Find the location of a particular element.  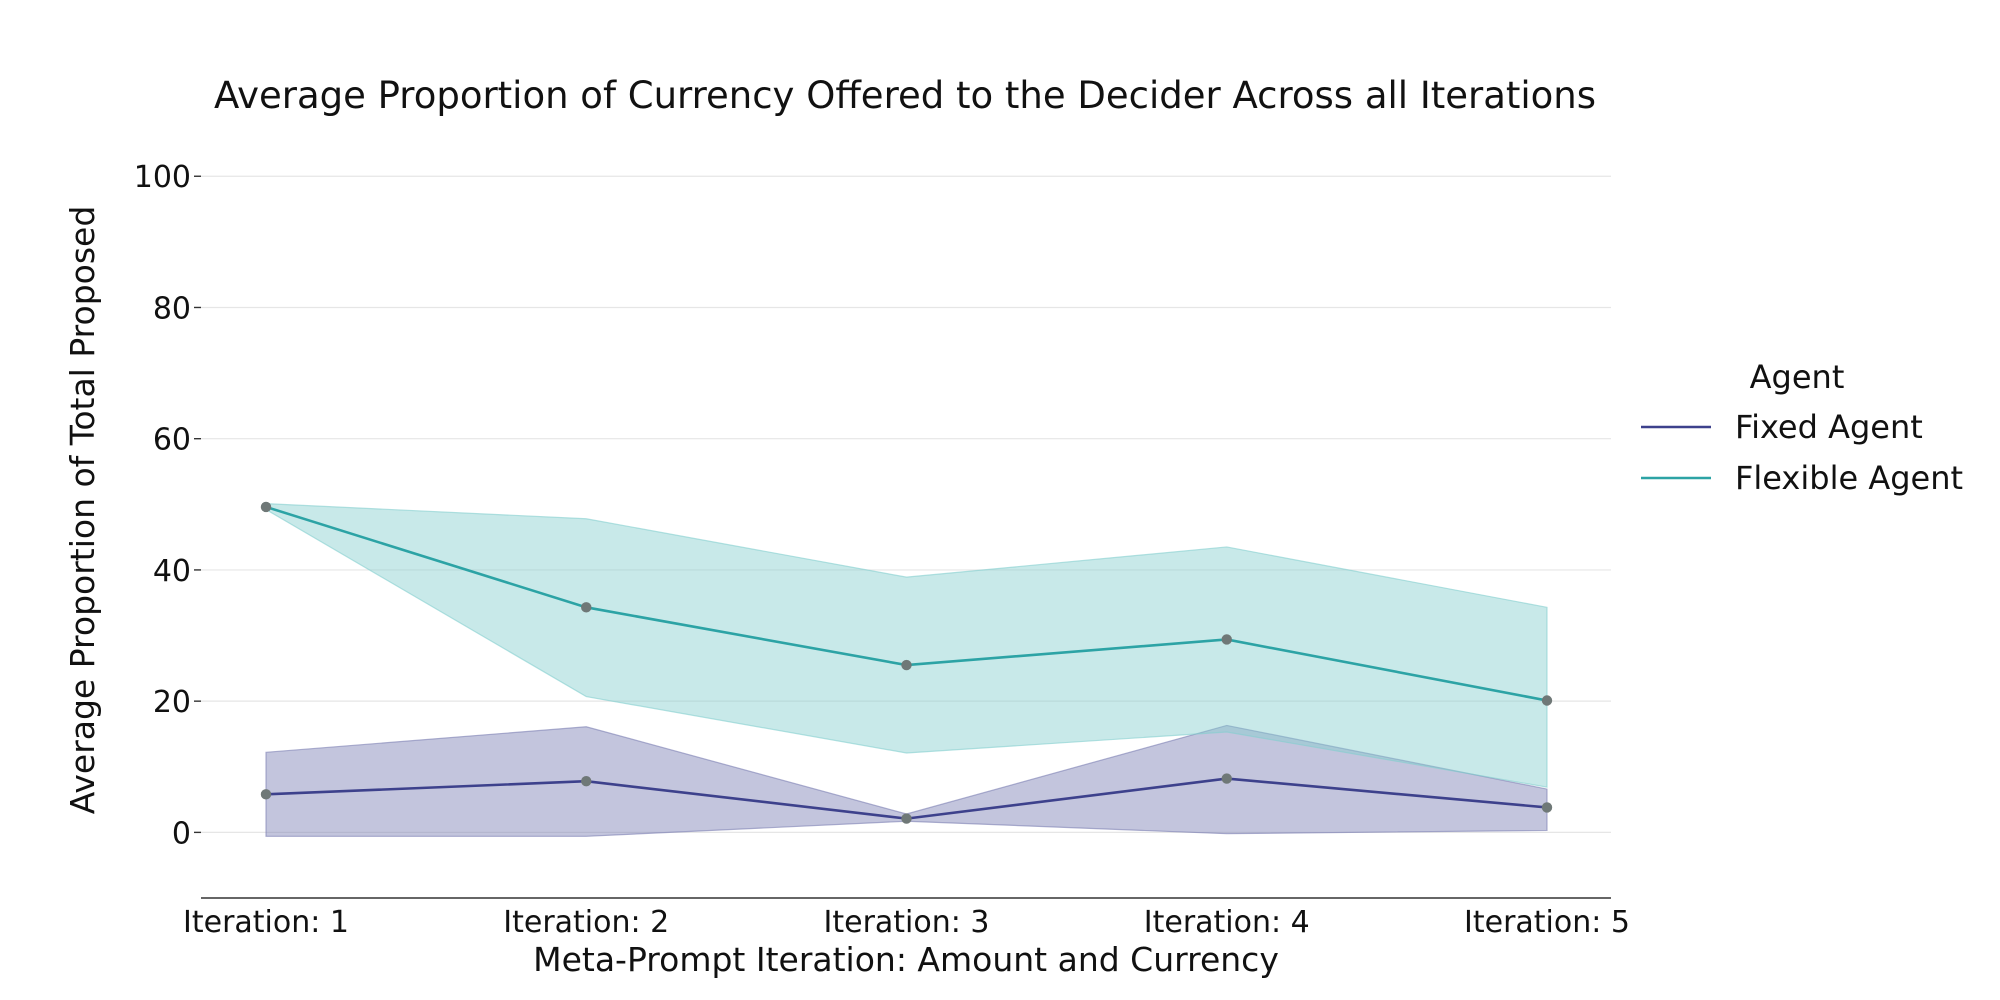

y-tick-label-4: 80 is located at coordinates (172, 308).